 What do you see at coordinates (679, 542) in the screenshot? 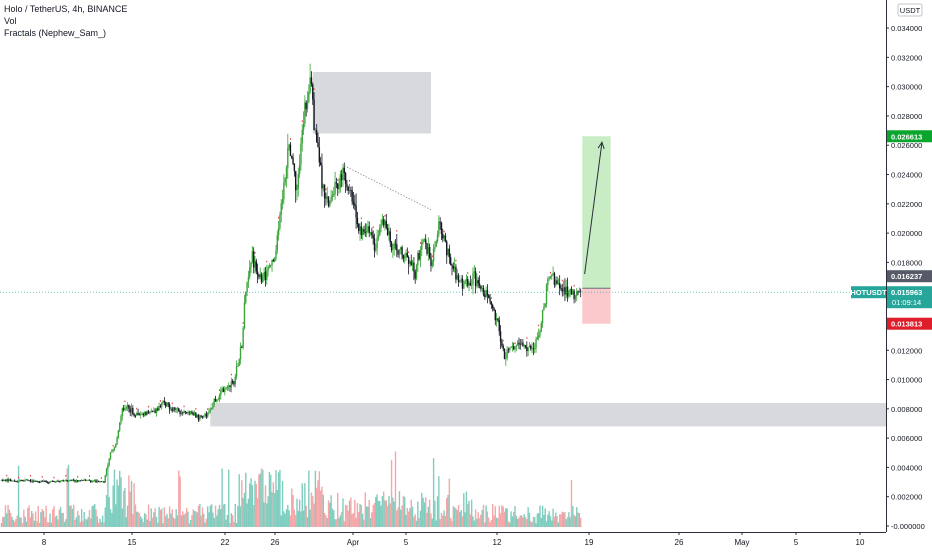
I see `time-tick-label: 26` at bounding box center [679, 542].